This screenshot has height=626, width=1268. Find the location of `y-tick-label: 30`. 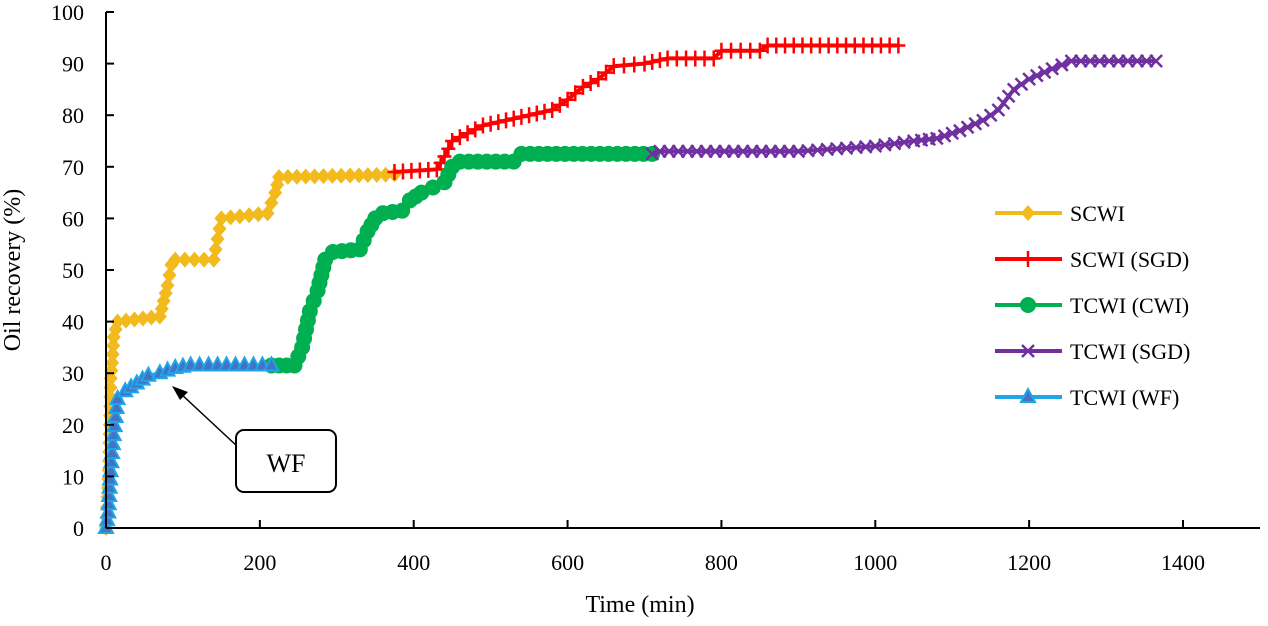

y-tick-label: 30 is located at coordinates (73, 373).